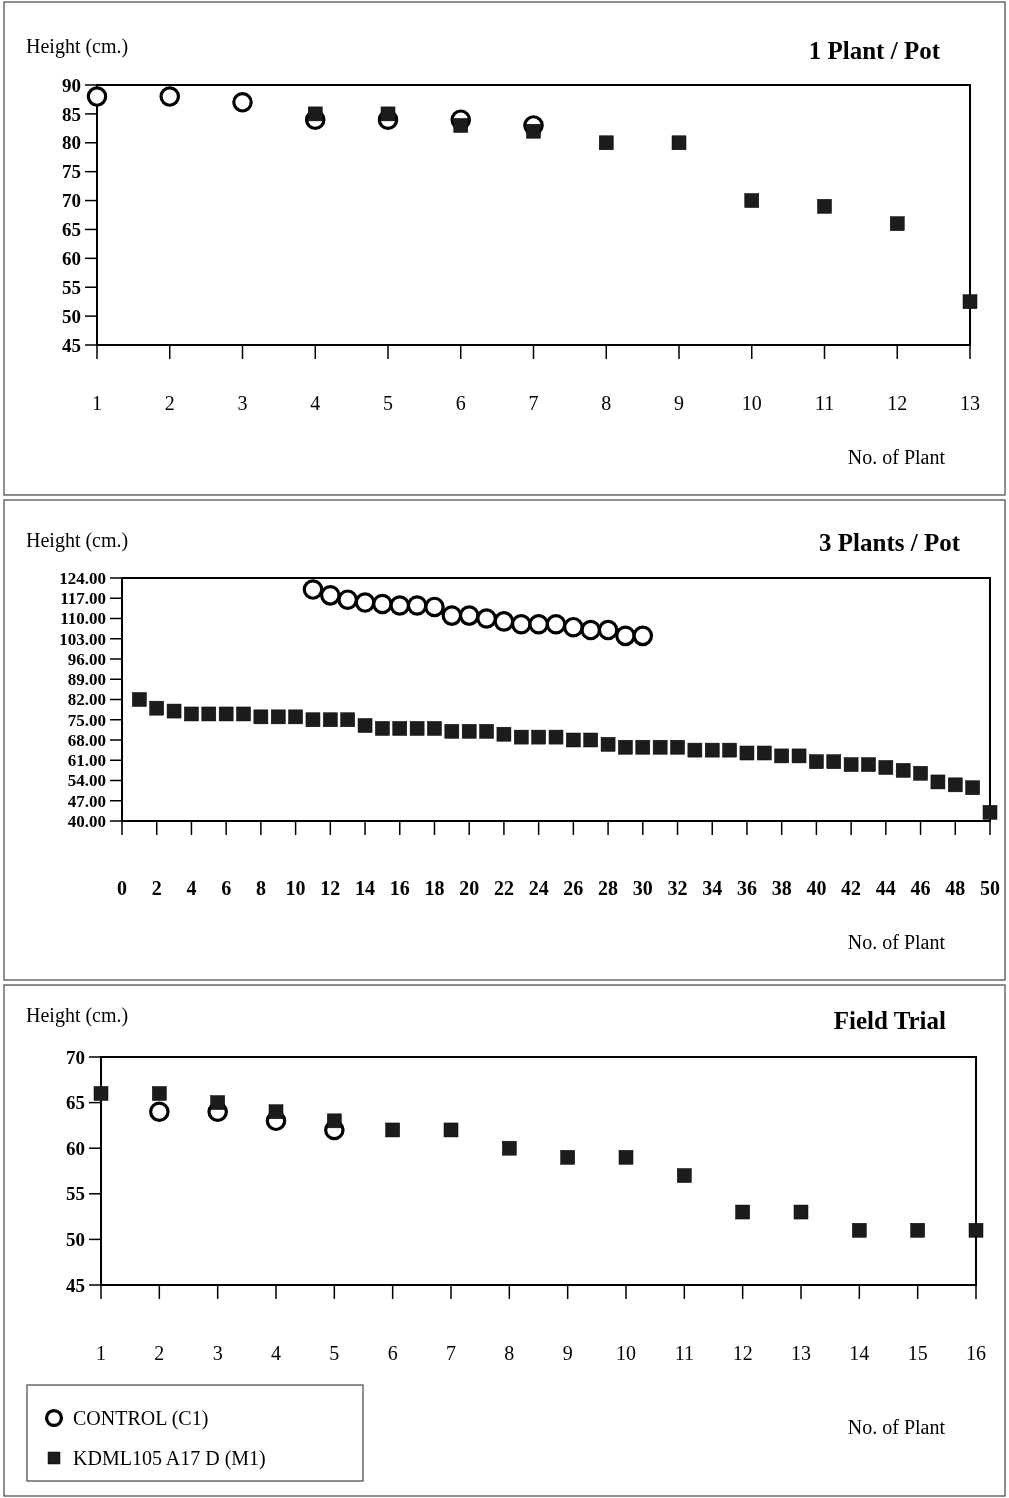 The image size is (1009, 1498). Describe the element at coordinates (684, 1353) in the screenshot. I see `x-tick-label: 11` at that location.